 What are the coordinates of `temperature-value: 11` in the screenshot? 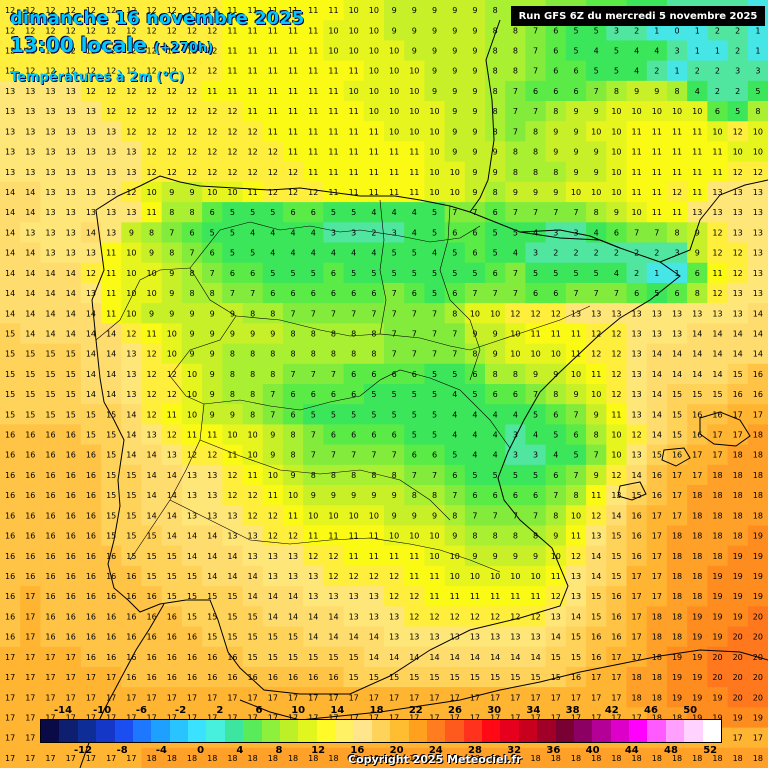 It's located at (677, 131).